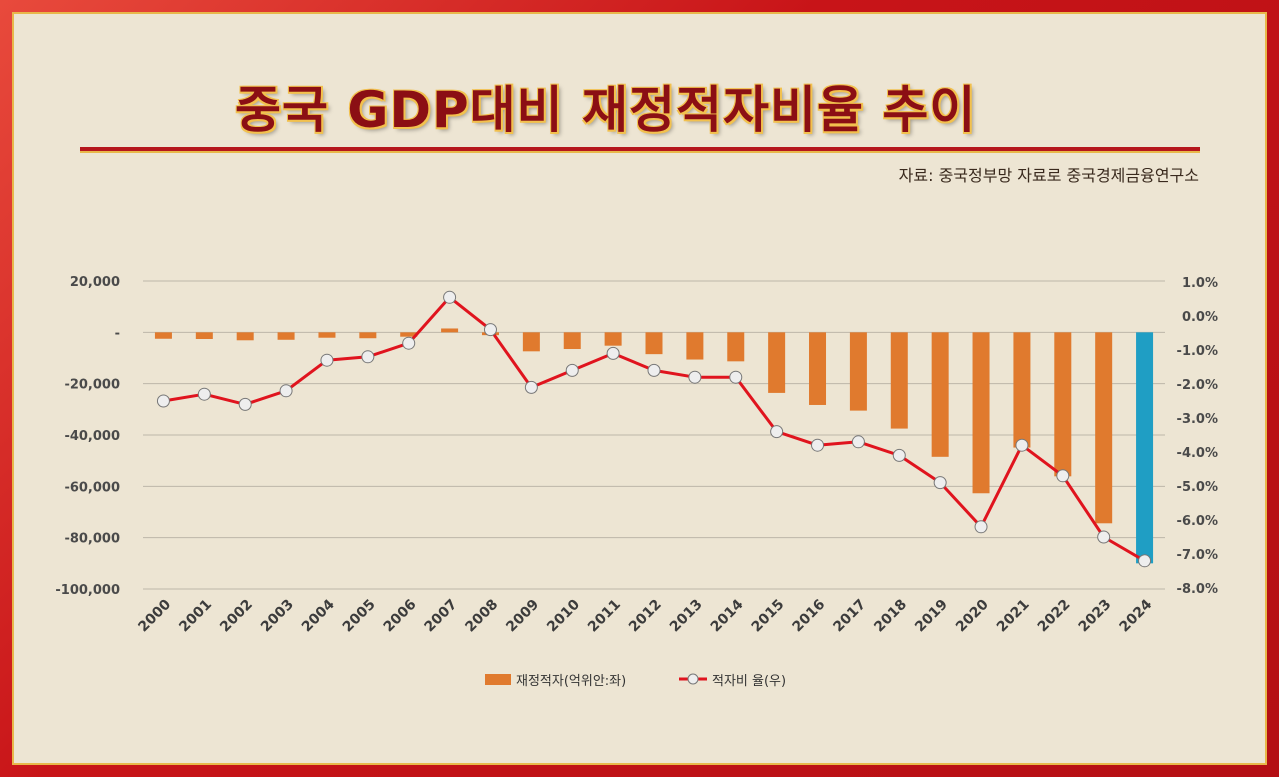  What do you see at coordinates (931, 616) in the screenshot?
I see `x-tick-label: 2019` at bounding box center [931, 616].